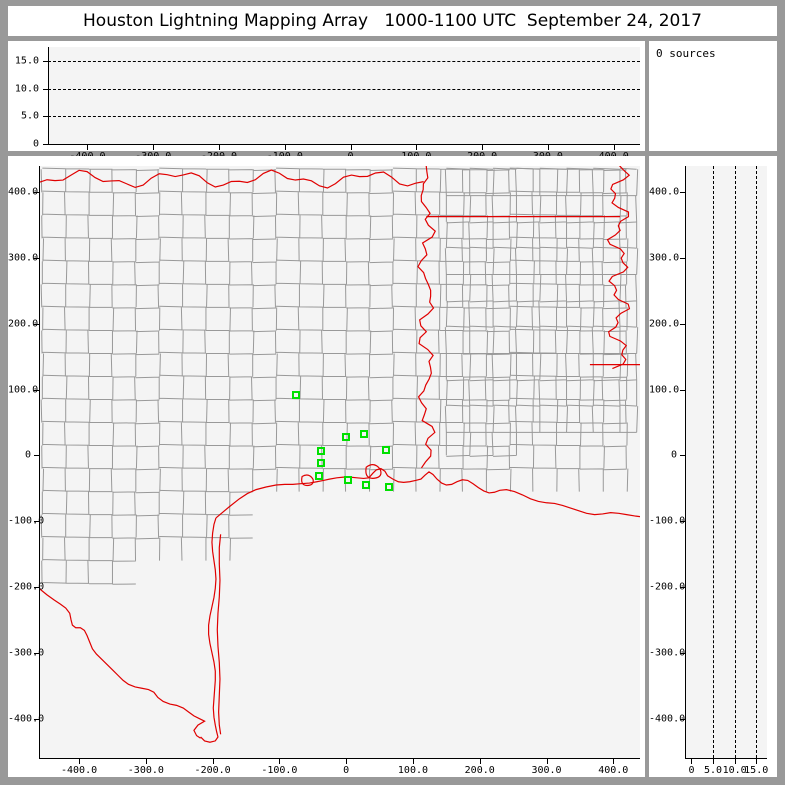 The width and height of the screenshot is (785, 785). Describe the element at coordinates (373, 472) in the screenshot. I see `galveston-bay` at that location.